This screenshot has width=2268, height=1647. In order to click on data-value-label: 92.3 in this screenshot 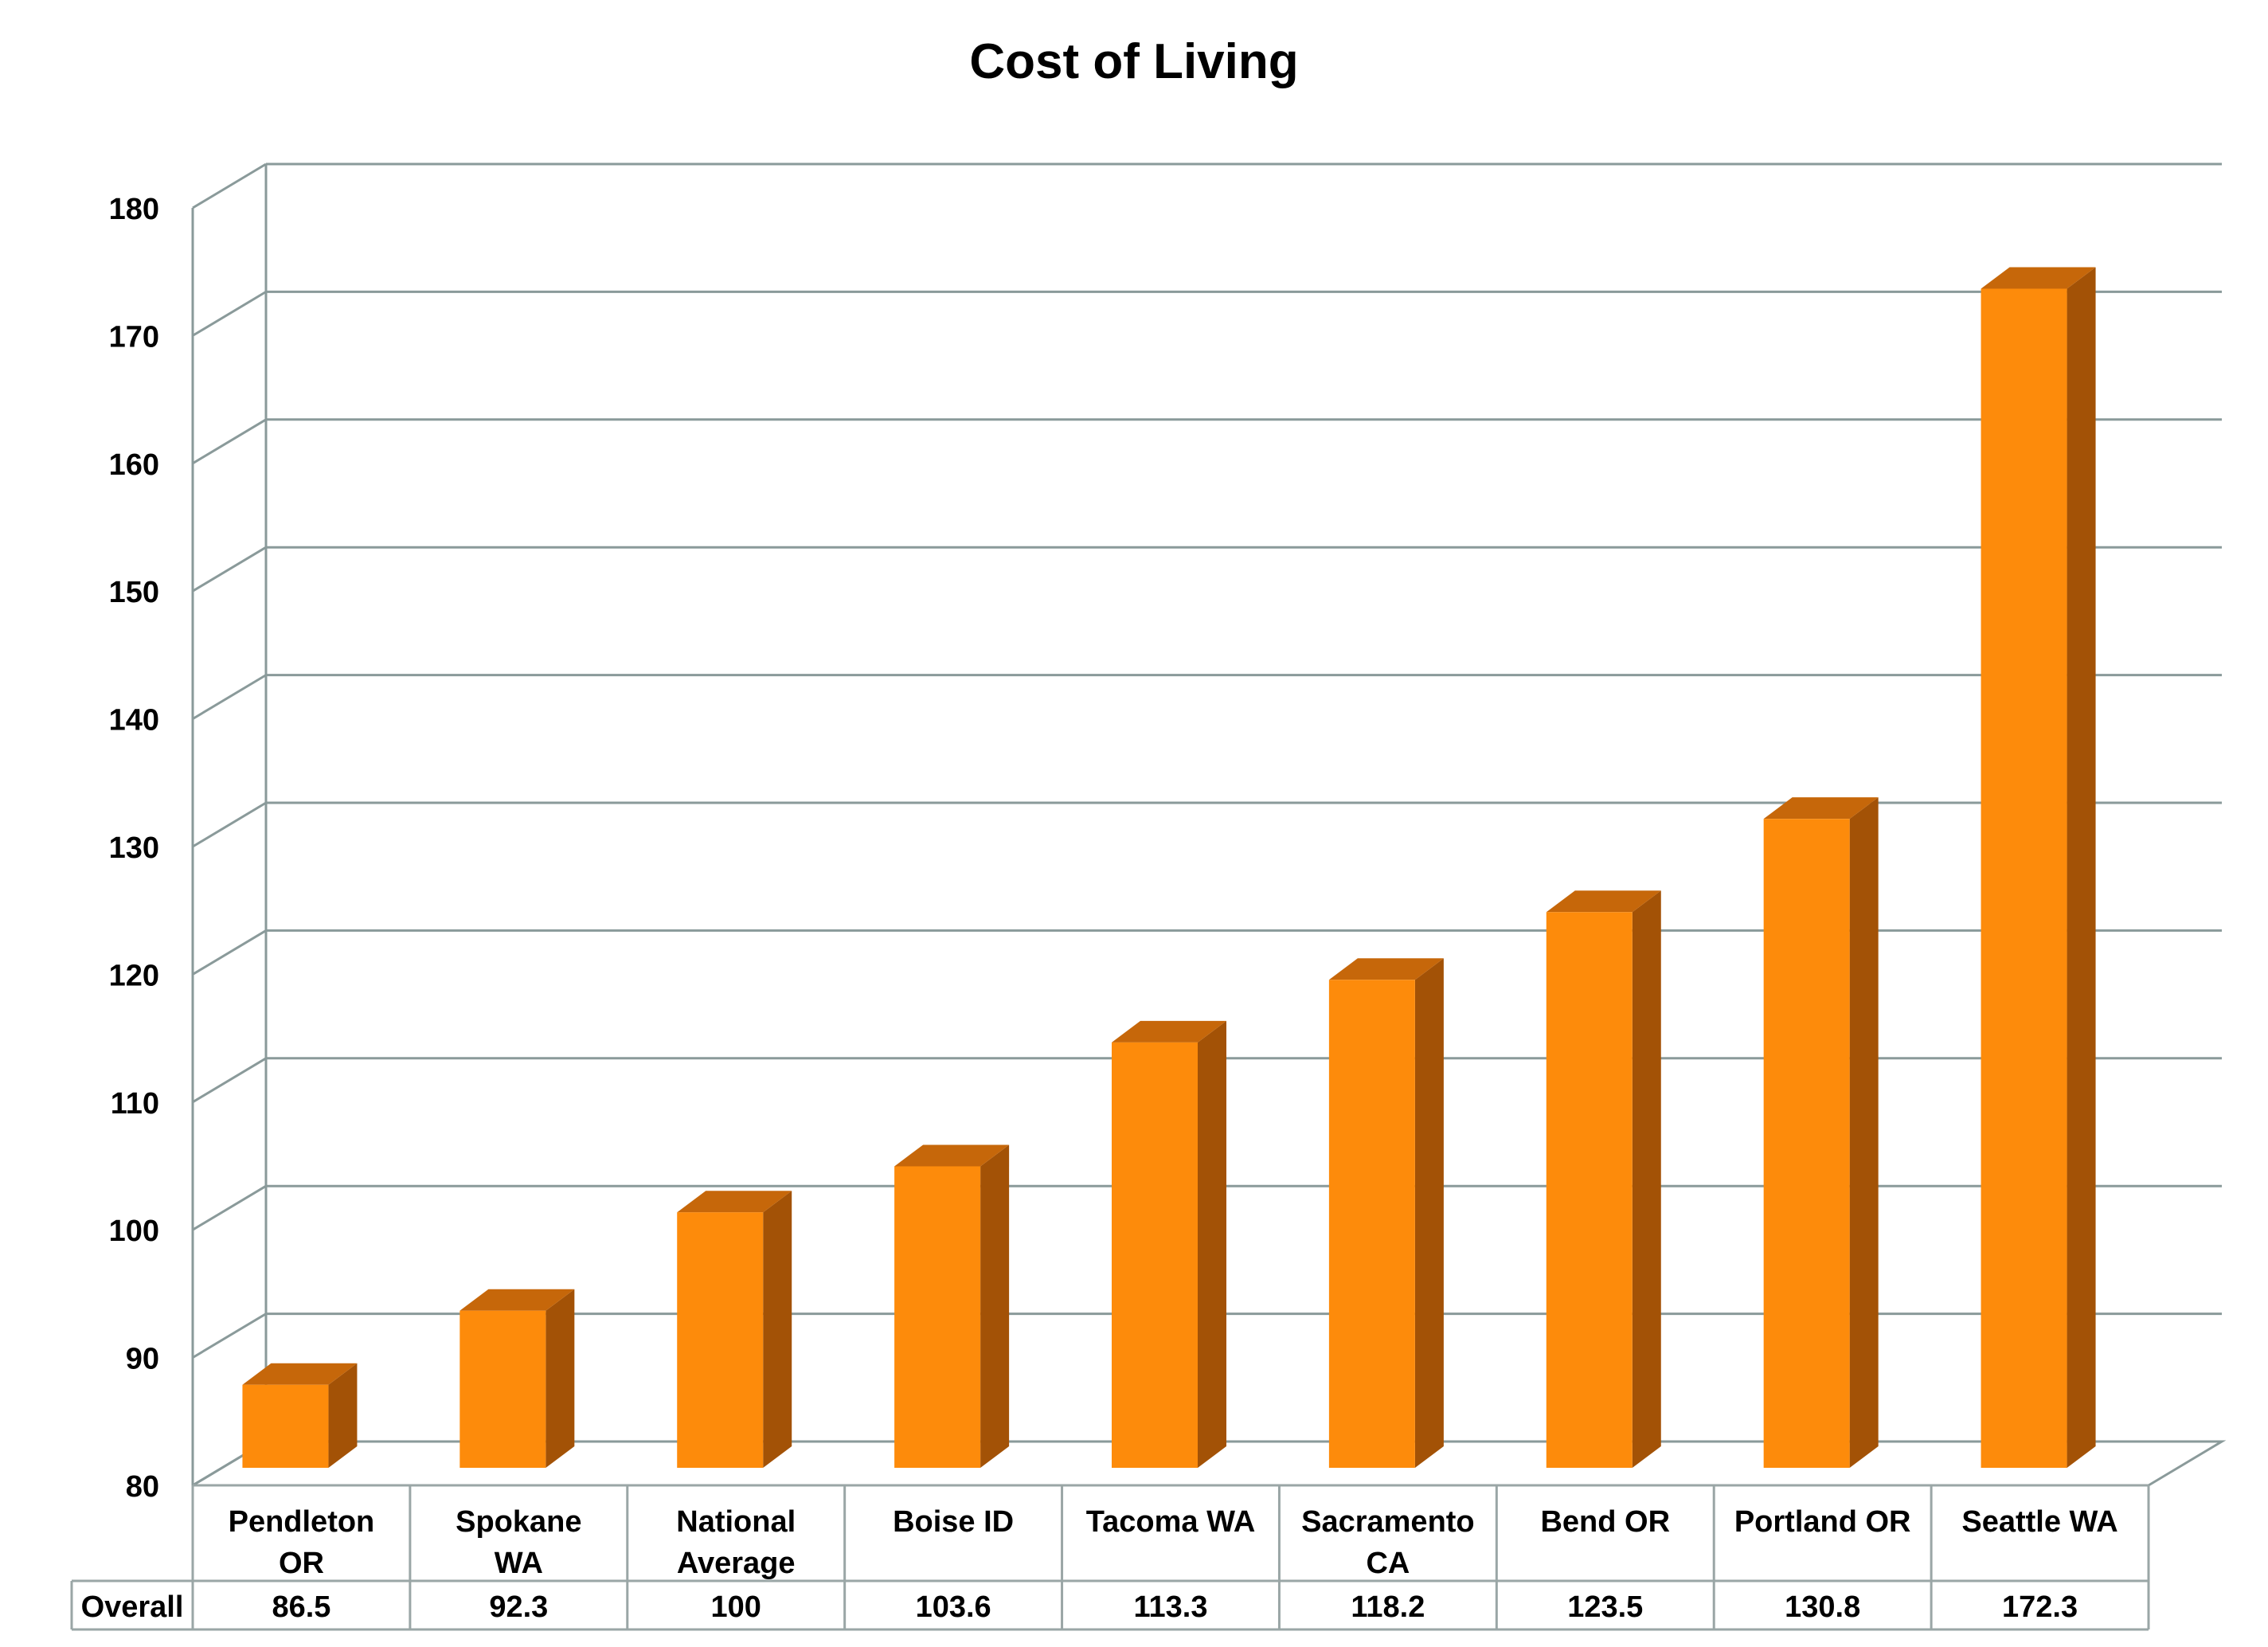, I will do `click(518, 1607)`.